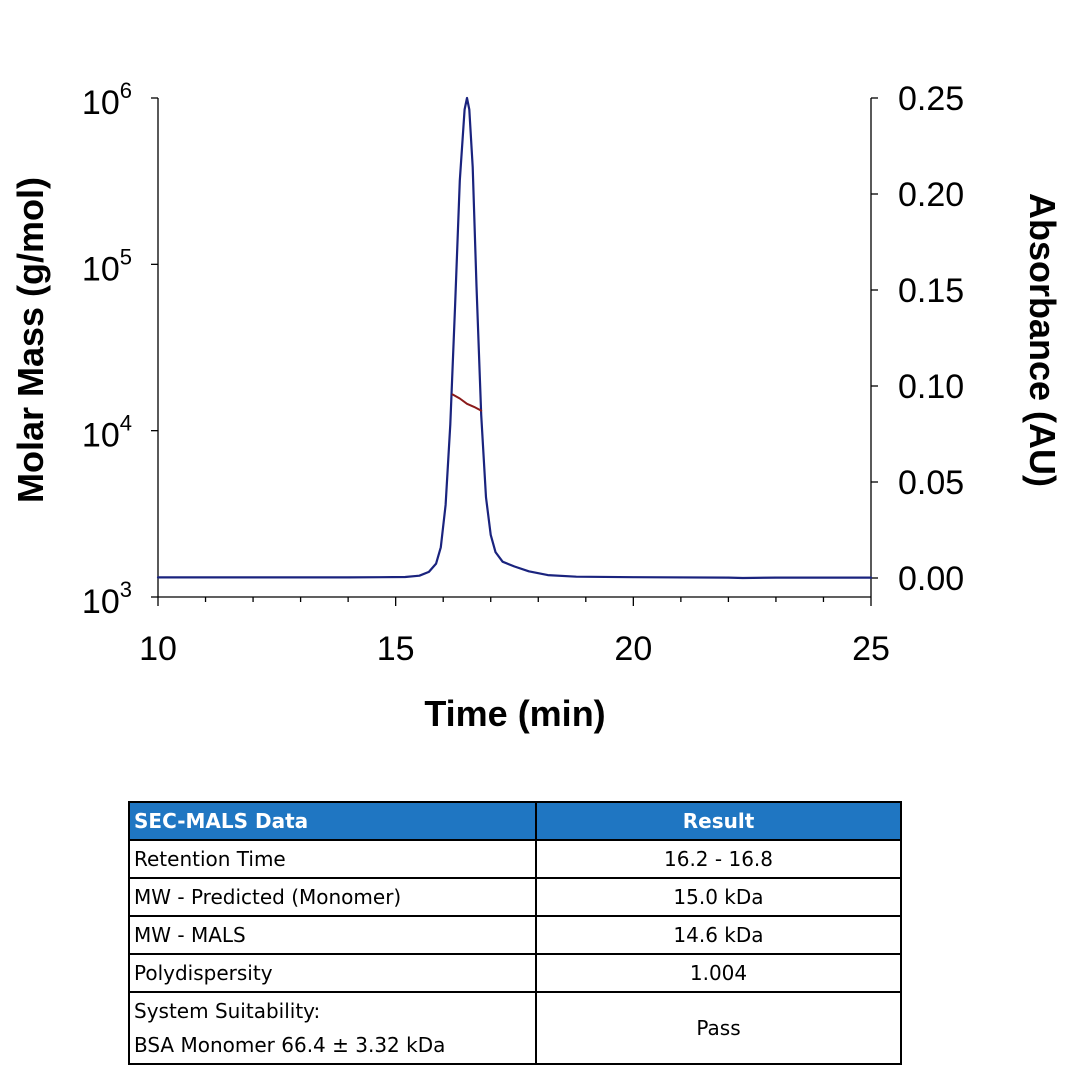  I want to click on row-value: 16.2 - 16.8, so click(718, 859).